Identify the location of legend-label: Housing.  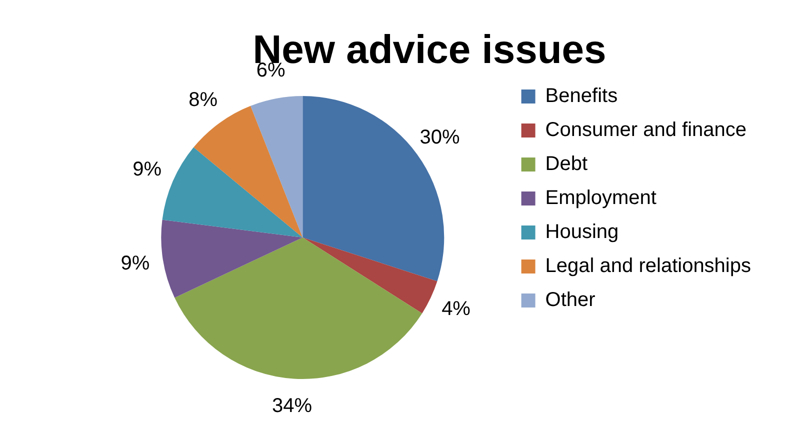
(582, 232).